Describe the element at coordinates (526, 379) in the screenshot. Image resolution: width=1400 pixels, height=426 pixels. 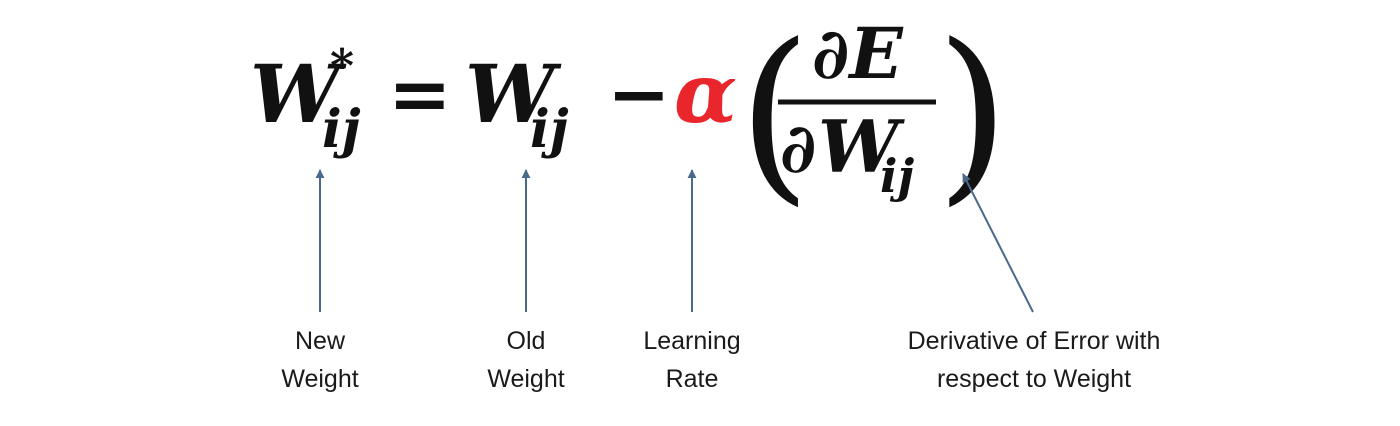
I see `old-weight-label-line2: Weight` at that location.